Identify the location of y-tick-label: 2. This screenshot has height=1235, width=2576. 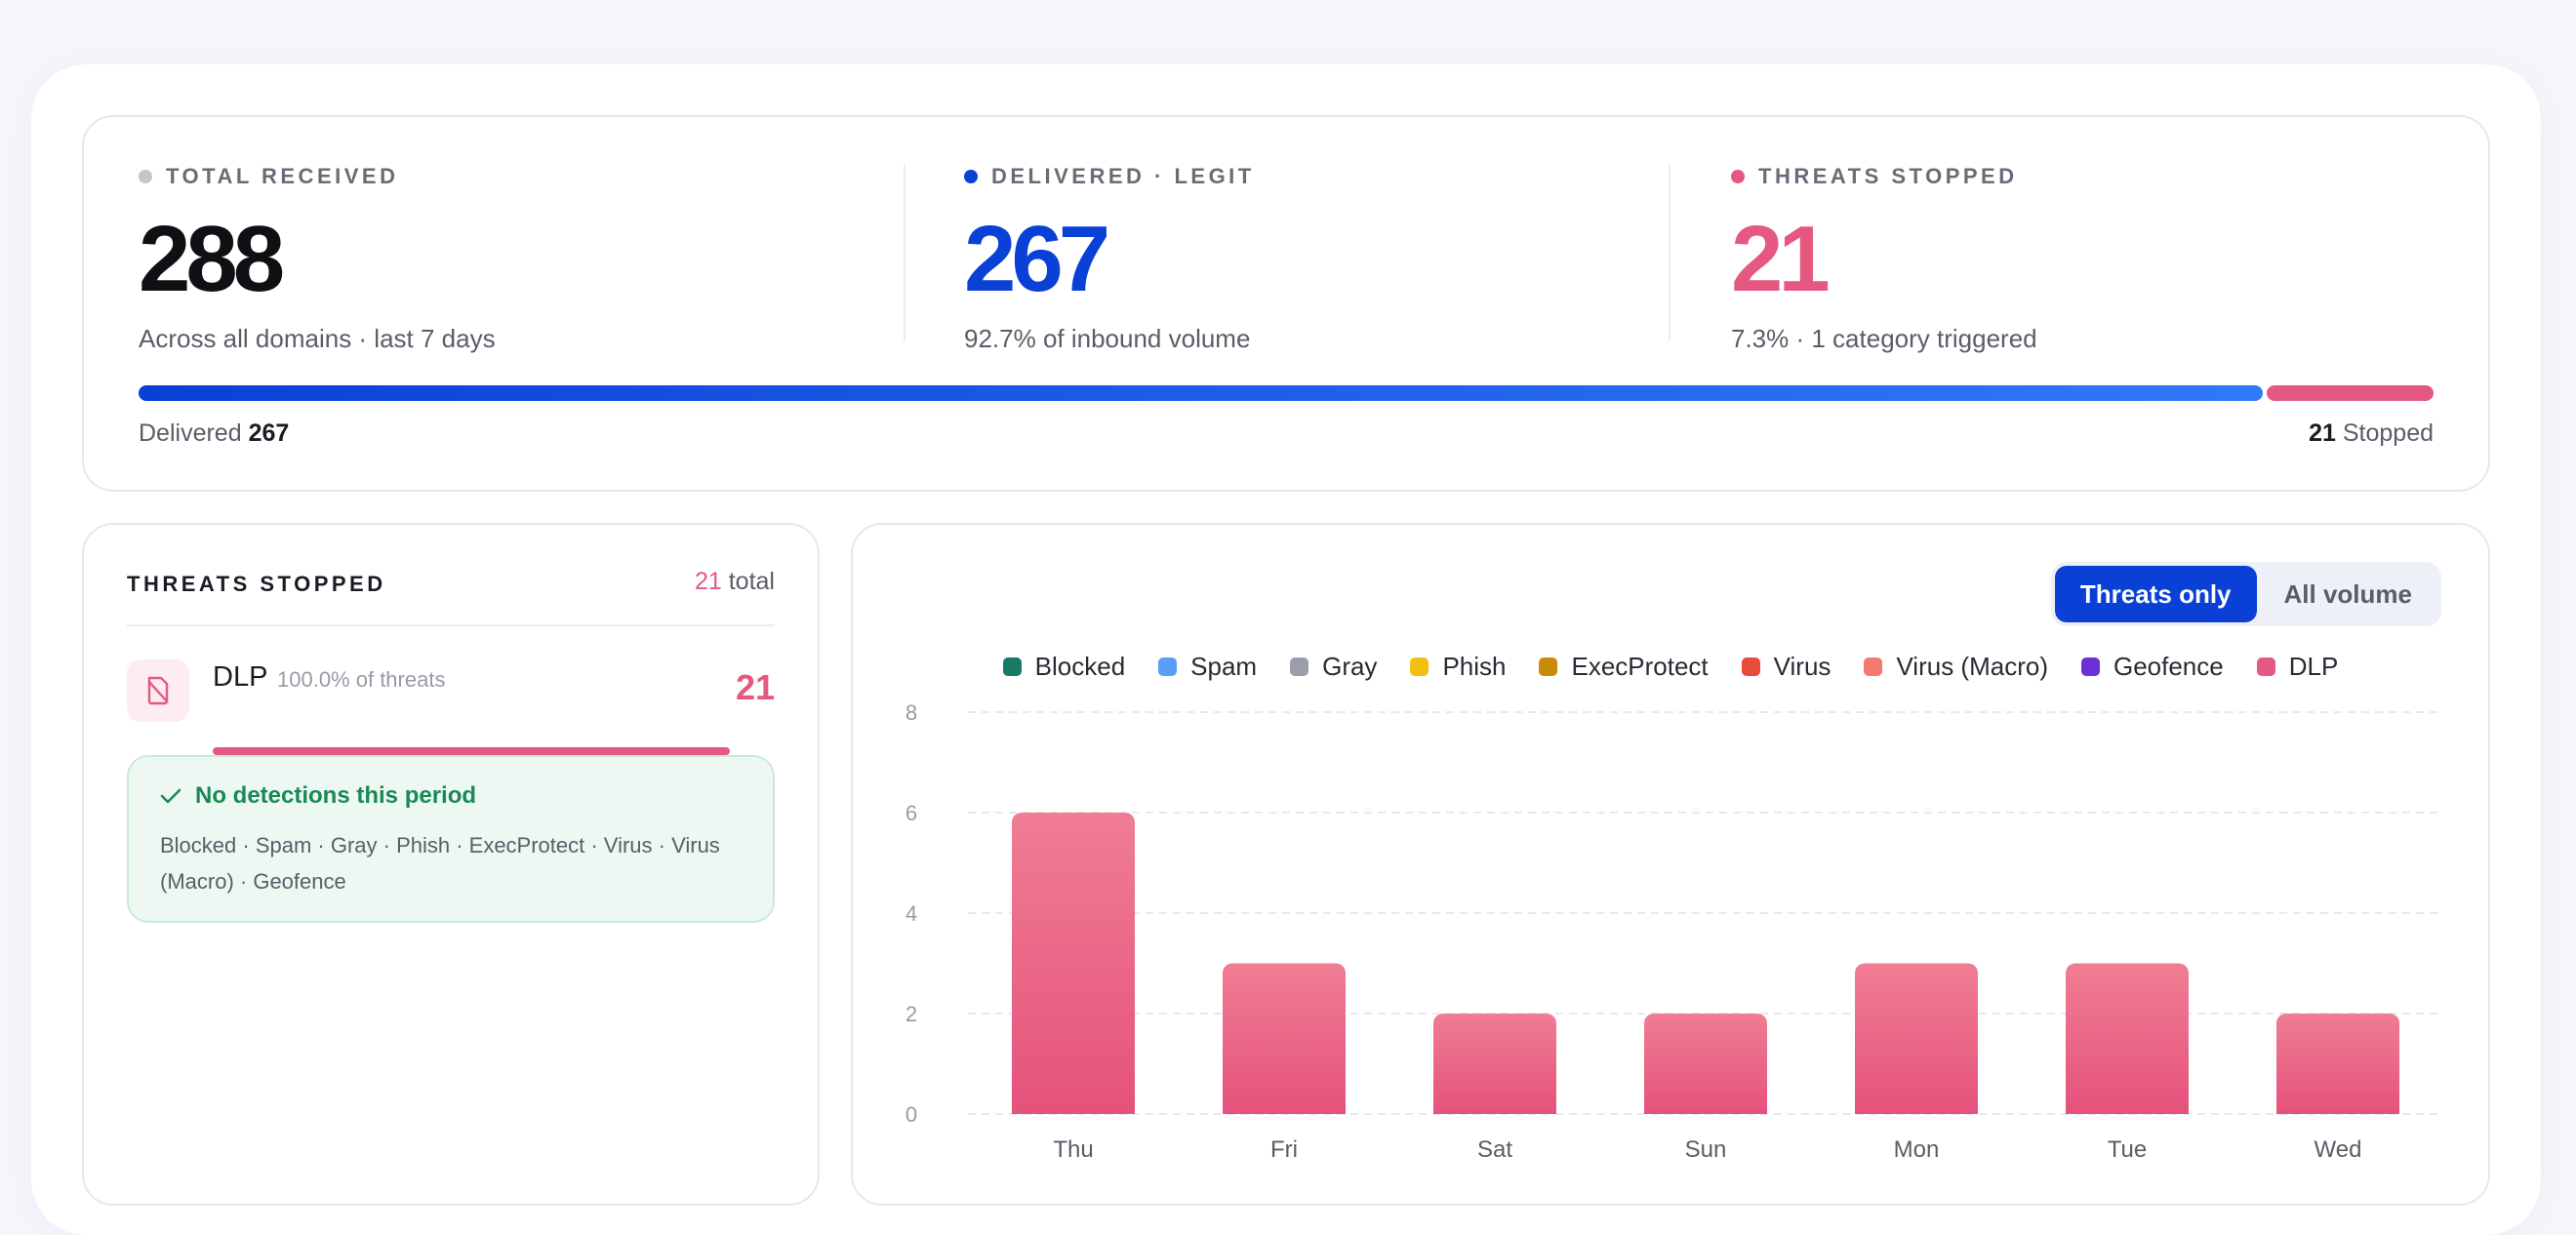
(911, 1014).